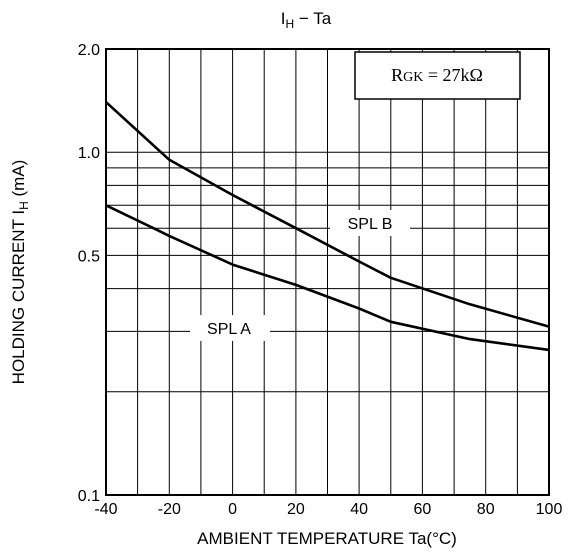  I want to click on y-tick-label: 1.0, so click(89, 153).